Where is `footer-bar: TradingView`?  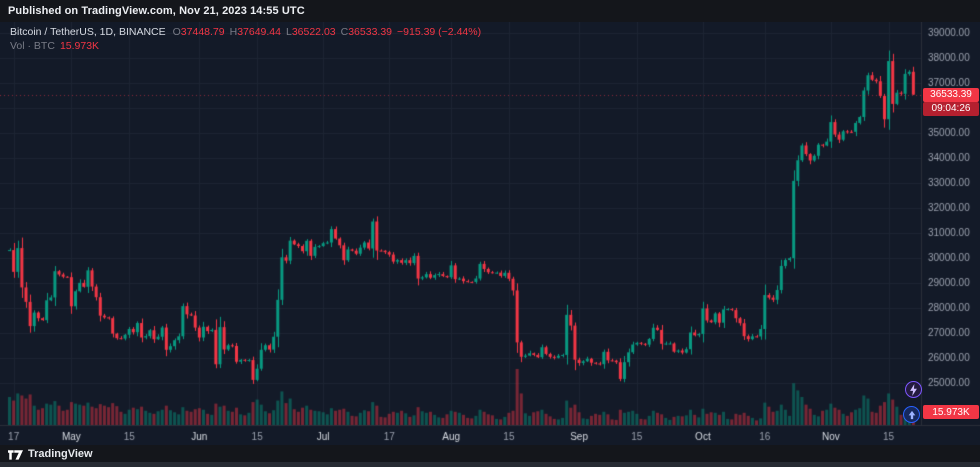 footer-bar: TradingView is located at coordinates (490, 453).